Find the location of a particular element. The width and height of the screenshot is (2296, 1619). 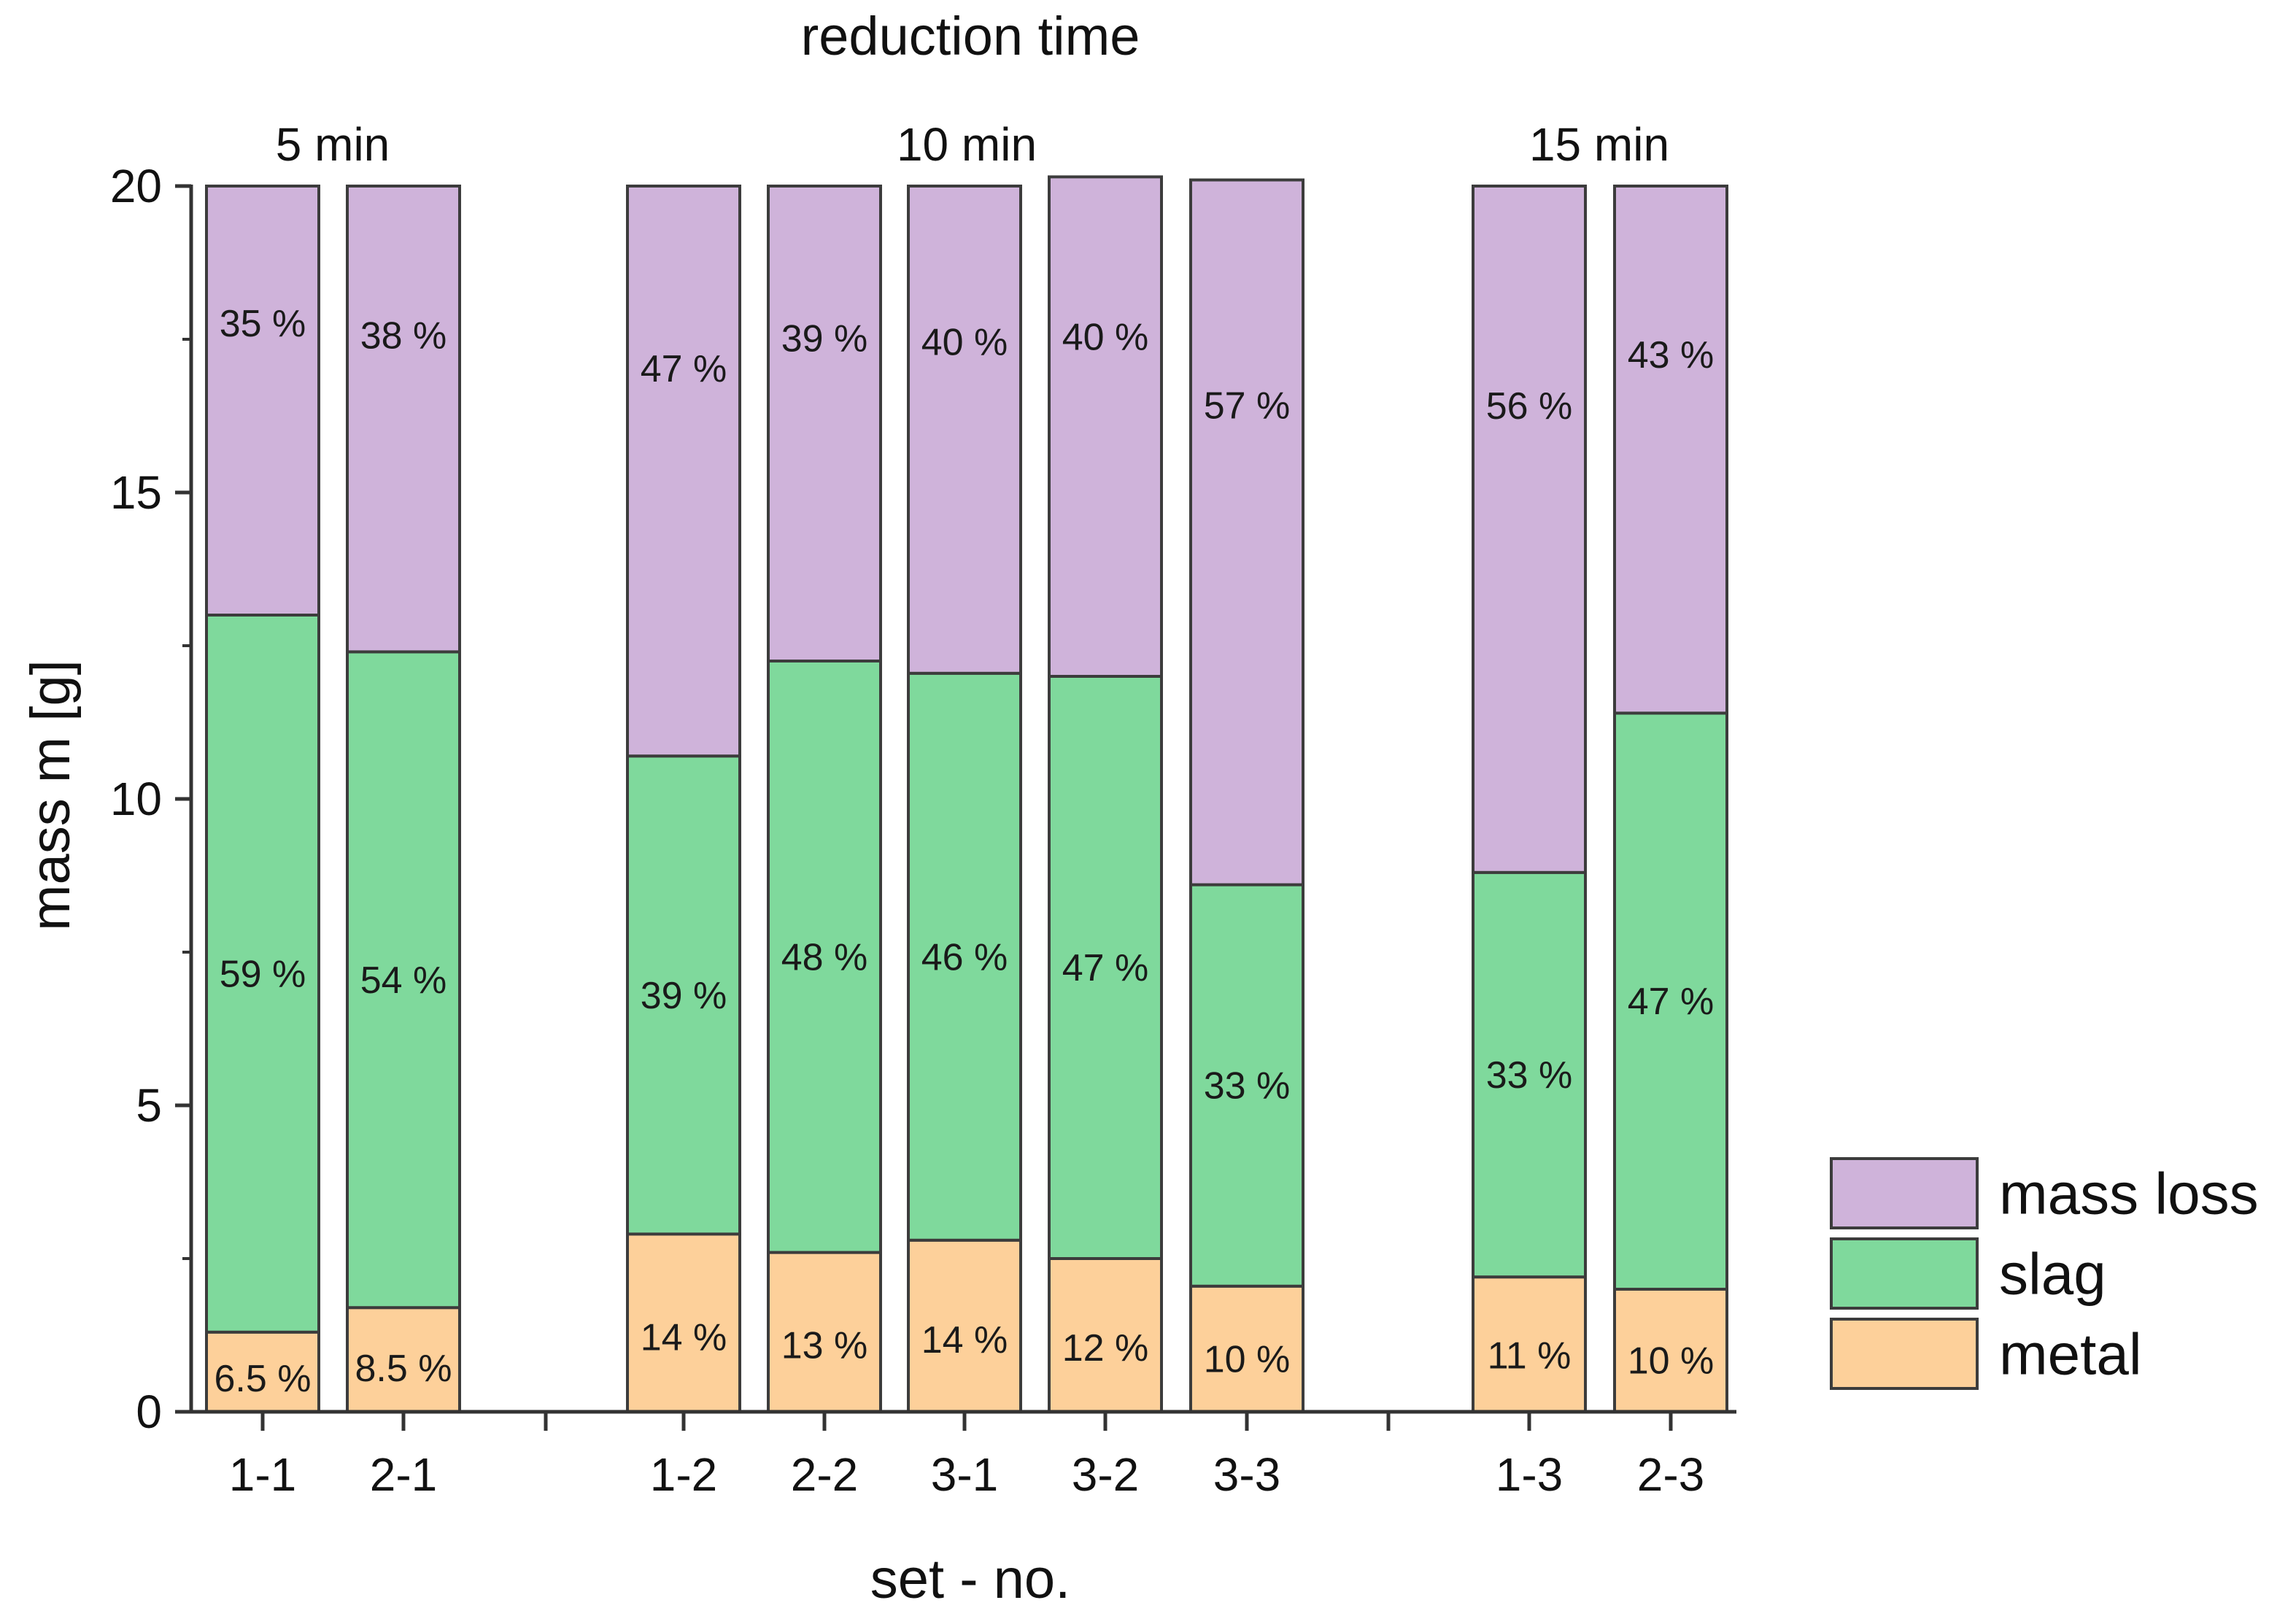

y-tick-label: 0 is located at coordinates (149, 1412).